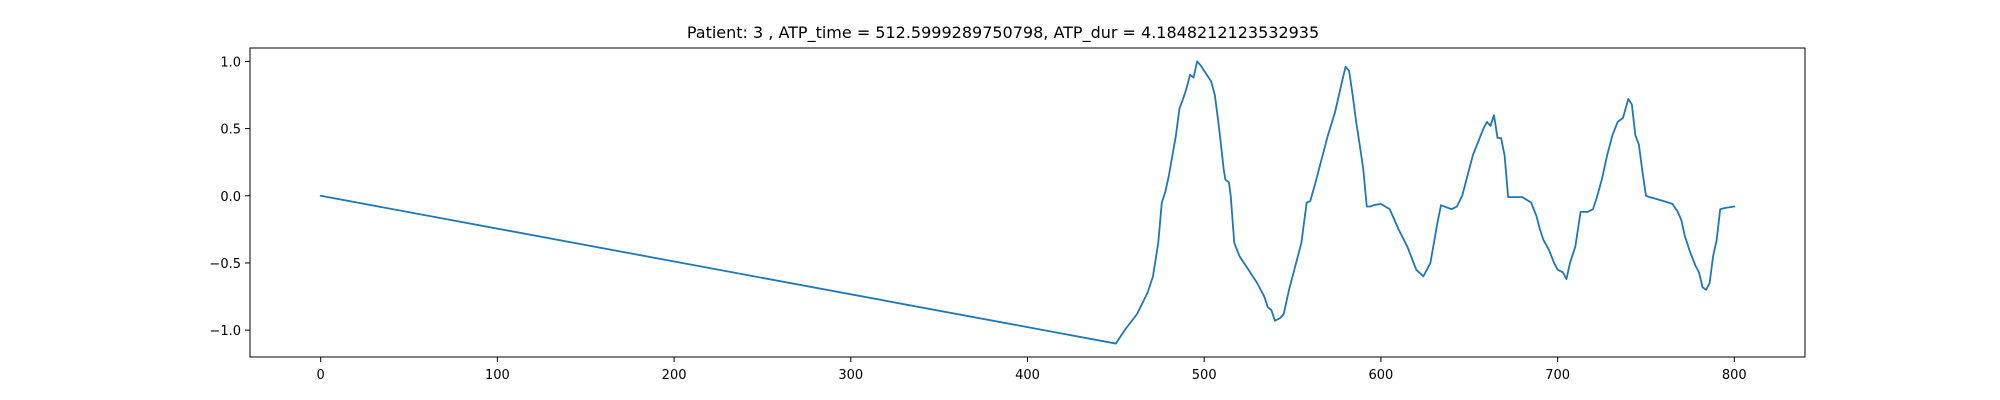  Describe the element at coordinates (674, 375) in the screenshot. I see `x-tick-label: 200` at that location.